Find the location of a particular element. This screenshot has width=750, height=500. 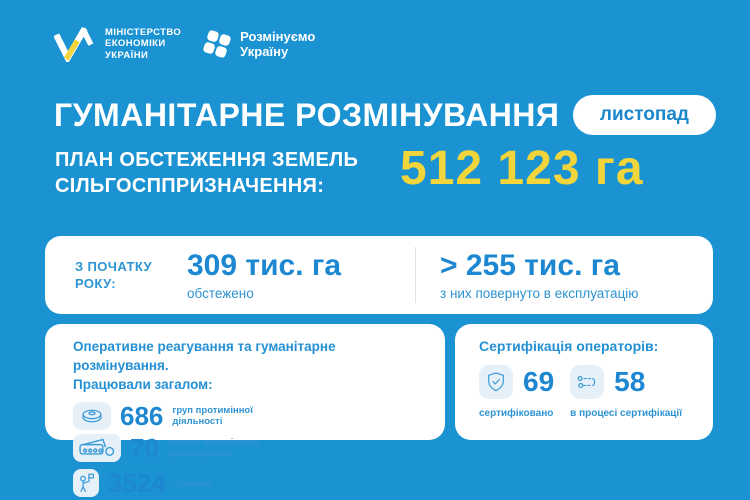

campaign-line-1: Розмінуємо is located at coordinates (278, 36).